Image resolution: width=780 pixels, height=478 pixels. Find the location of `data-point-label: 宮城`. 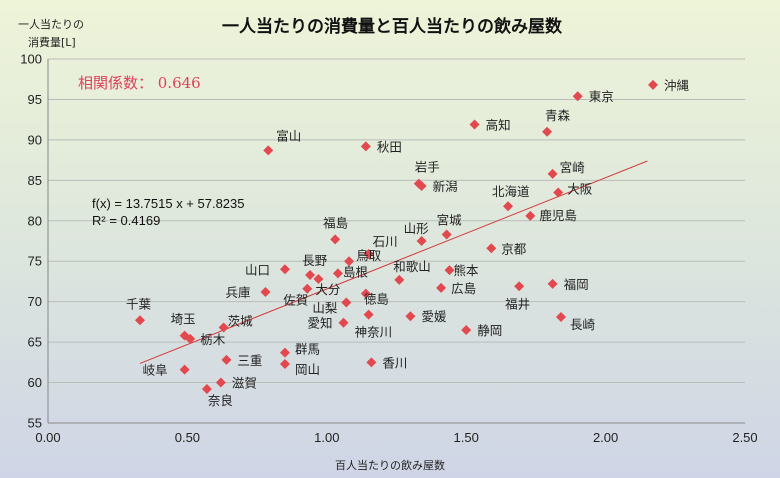

data-point-label: 宮城 is located at coordinates (450, 220).